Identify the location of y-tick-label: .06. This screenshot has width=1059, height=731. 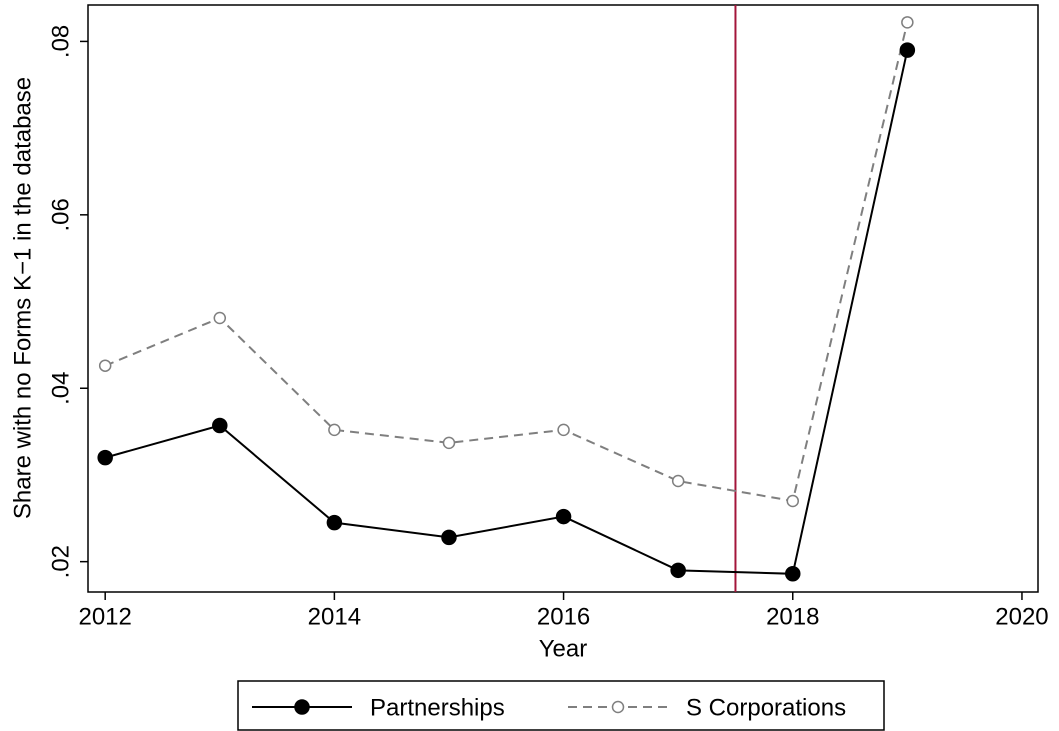
(60, 214).